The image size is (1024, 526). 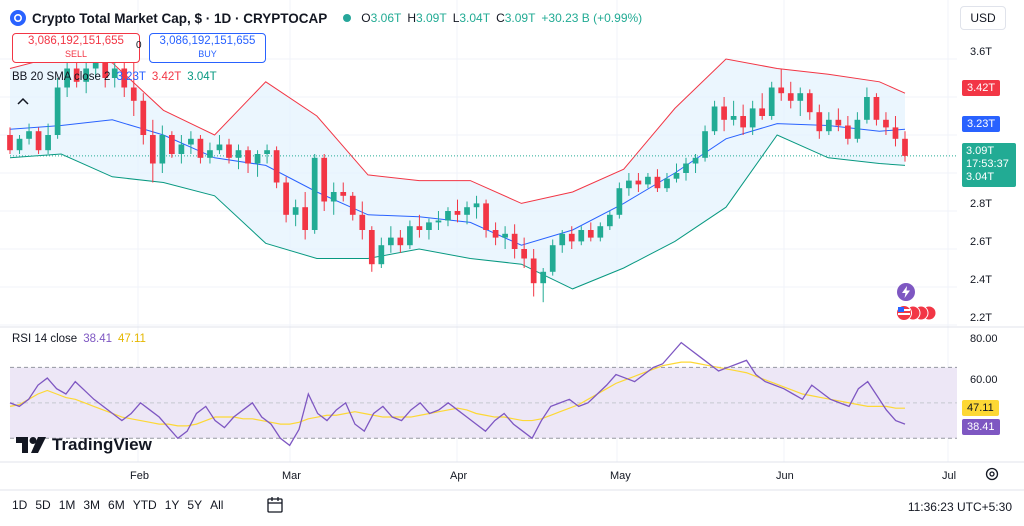 What do you see at coordinates (984, 380) in the screenshot?
I see `rsi-tick: 60.00` at bounding box center [984, 380].